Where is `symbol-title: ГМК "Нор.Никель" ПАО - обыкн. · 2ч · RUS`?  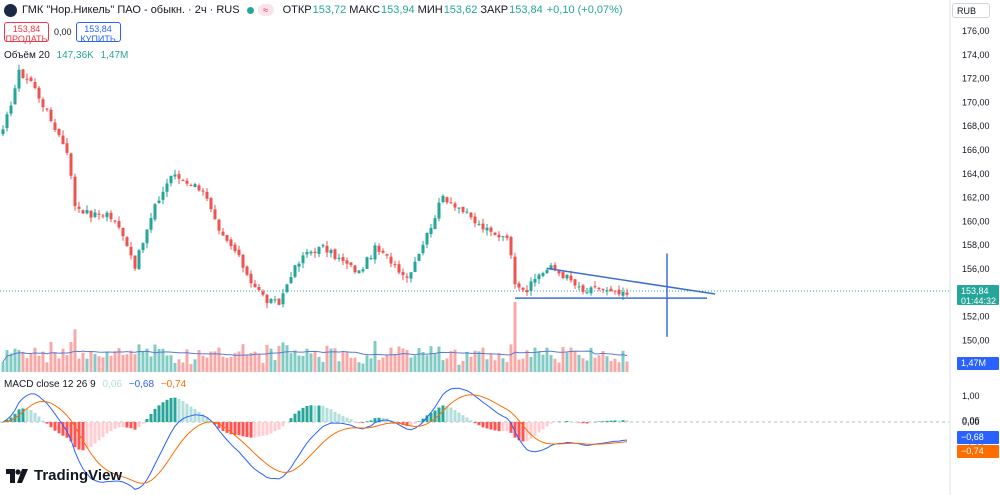 symbol-title: ГМК "Нор.Никель" ПАО - обыкн. · 2ч · RUS is located at coordinates (131, 10).